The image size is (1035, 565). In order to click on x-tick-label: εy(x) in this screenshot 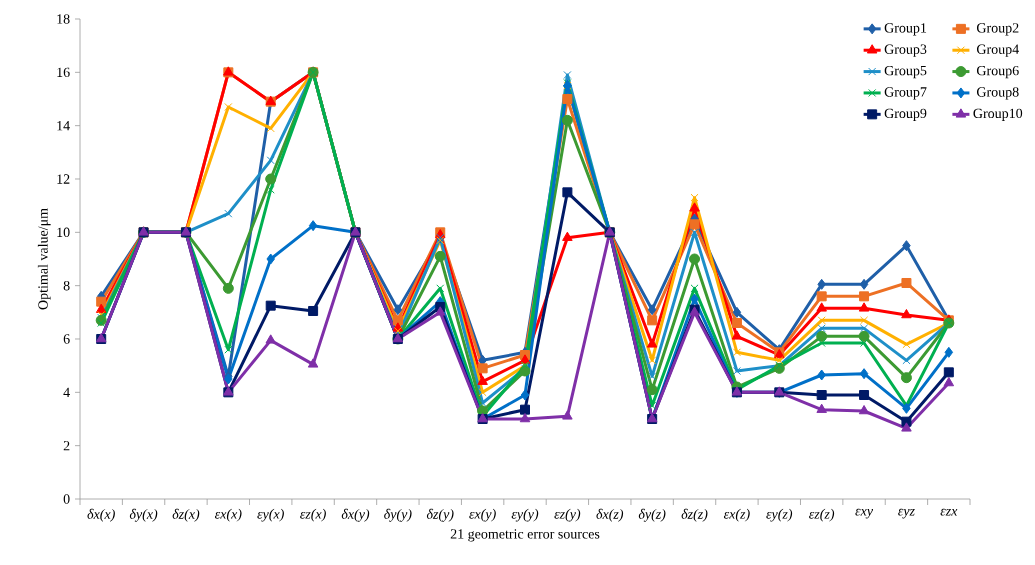, I will do `click(270, 515)`.